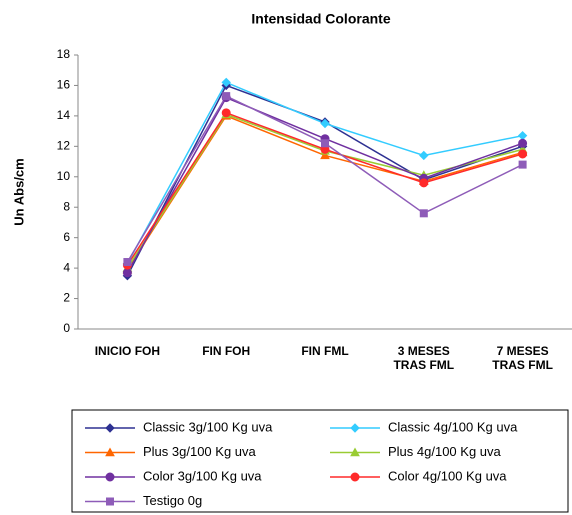 Image resolution: width=572 pixels, height=515 pixels. I want to click on y-tick-label: 18, so click(64, 54).